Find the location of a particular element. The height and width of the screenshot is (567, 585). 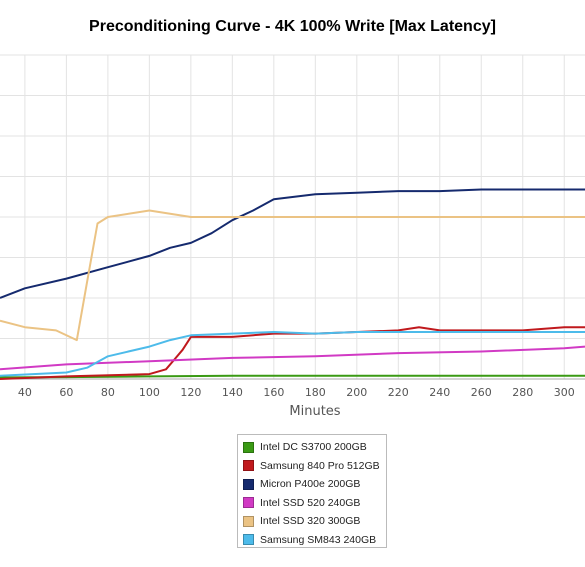

legend-item: Intel SSD 520 240GB is located at coordinates (314, 503).